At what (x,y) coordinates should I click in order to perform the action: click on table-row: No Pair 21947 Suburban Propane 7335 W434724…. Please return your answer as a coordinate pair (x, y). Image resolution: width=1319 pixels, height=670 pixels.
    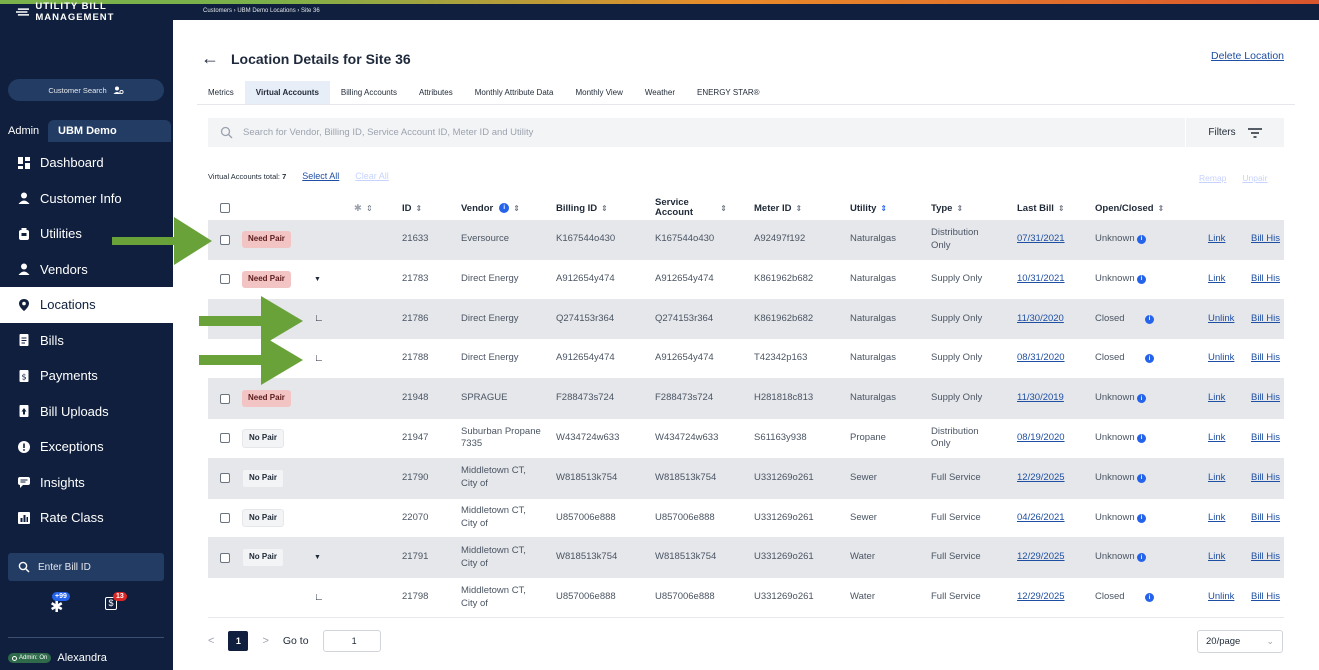
    Looking at the image, I should click on (746, 439).